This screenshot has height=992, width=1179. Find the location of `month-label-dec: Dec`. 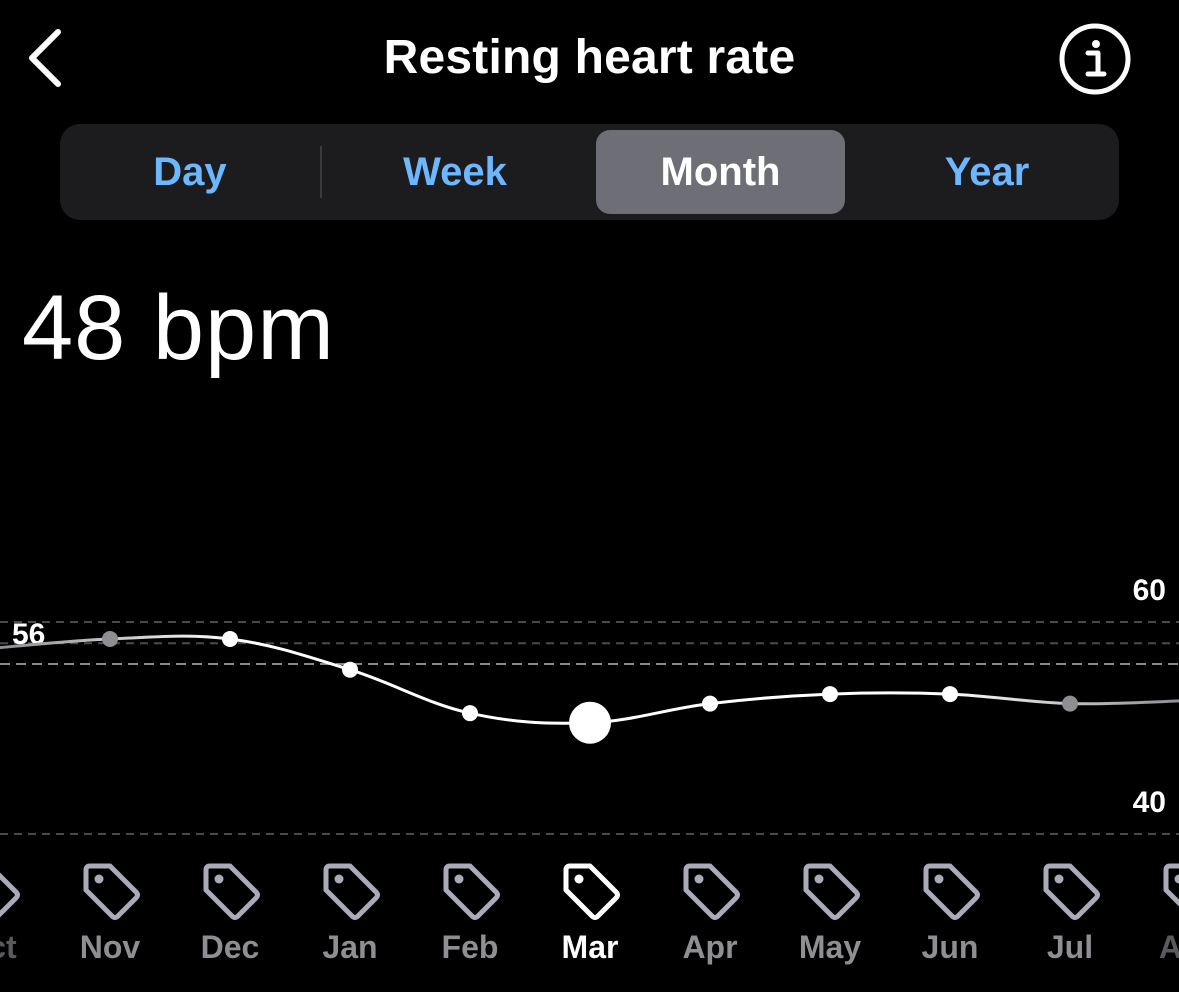

month-label-dec: Dec is located at coordinates (230, 947).